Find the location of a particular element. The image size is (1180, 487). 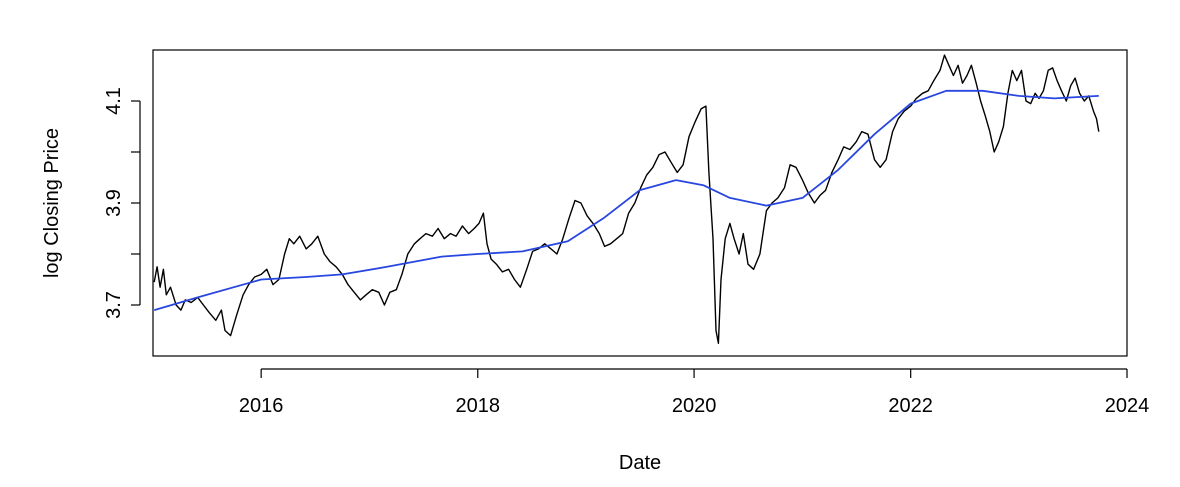

y-tick-label: 4.1 is located at coordinates (114, 101).